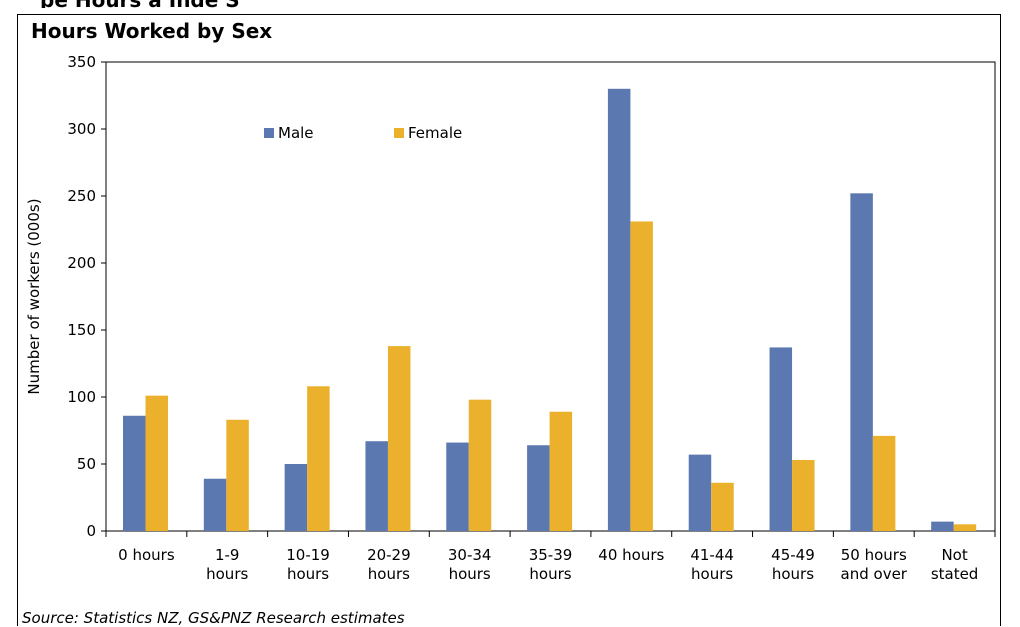  I want to click on legend-swatch-female, so click(399, 133).